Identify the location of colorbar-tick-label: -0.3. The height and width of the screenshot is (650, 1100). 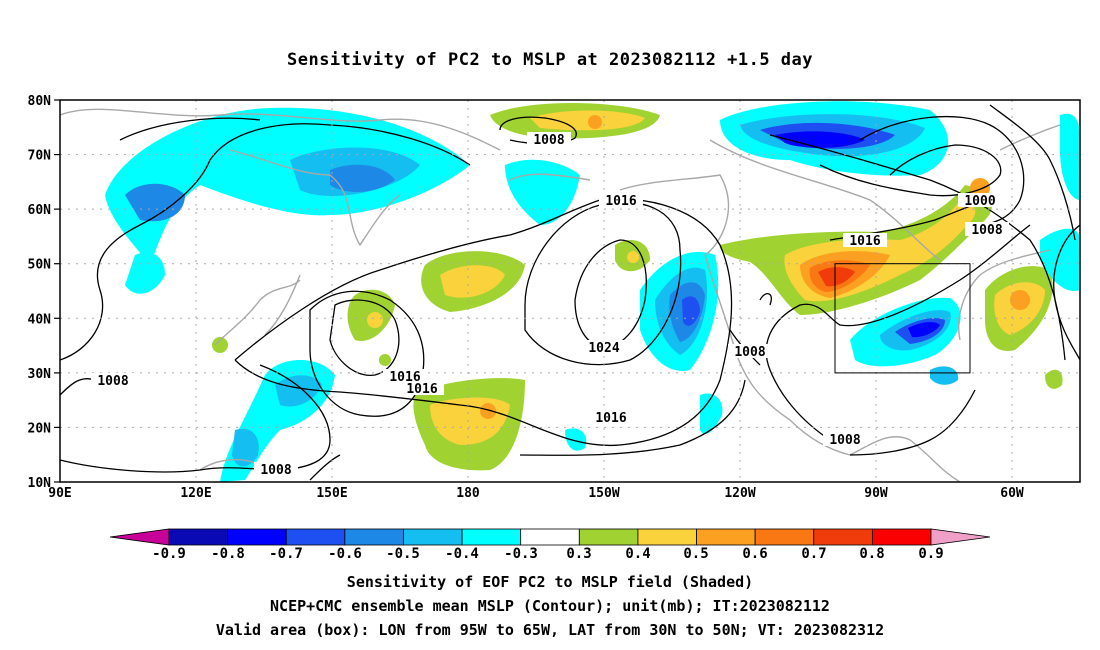
(521, 554).